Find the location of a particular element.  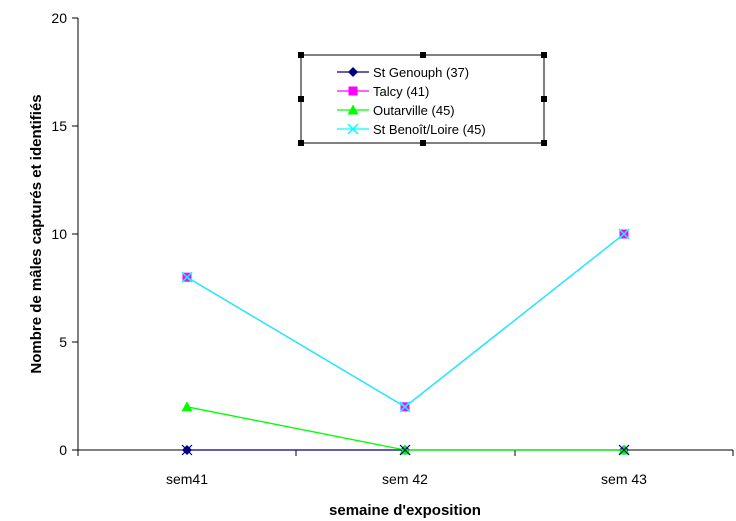

legend-selection-handles is located at coordinates (422, 99).